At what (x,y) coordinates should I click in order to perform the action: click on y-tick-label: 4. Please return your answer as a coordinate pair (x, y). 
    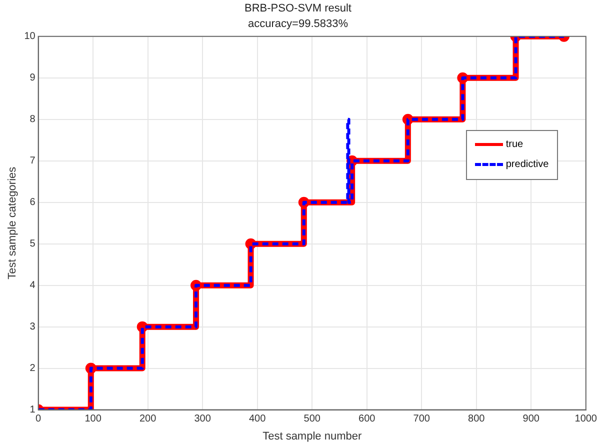
    Looking at the image, I should click on (33, 286).